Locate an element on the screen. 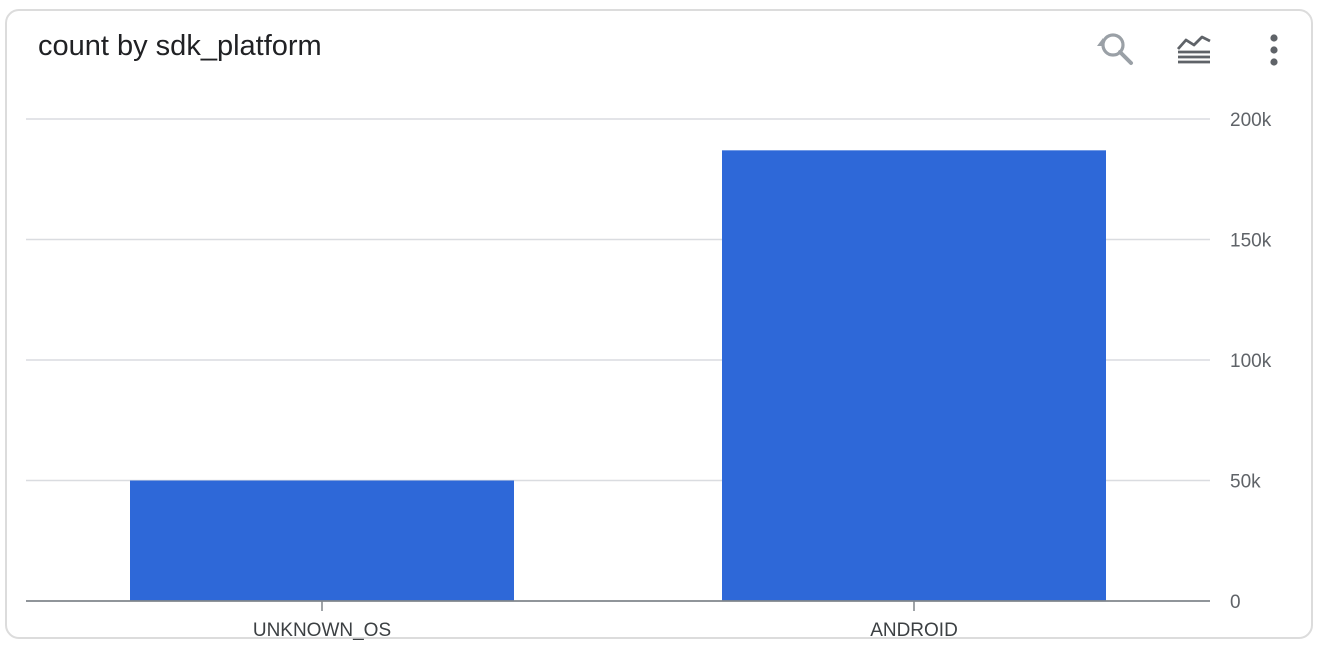  chart-title: count by sdk_platform is located at coordinates (180, 46).